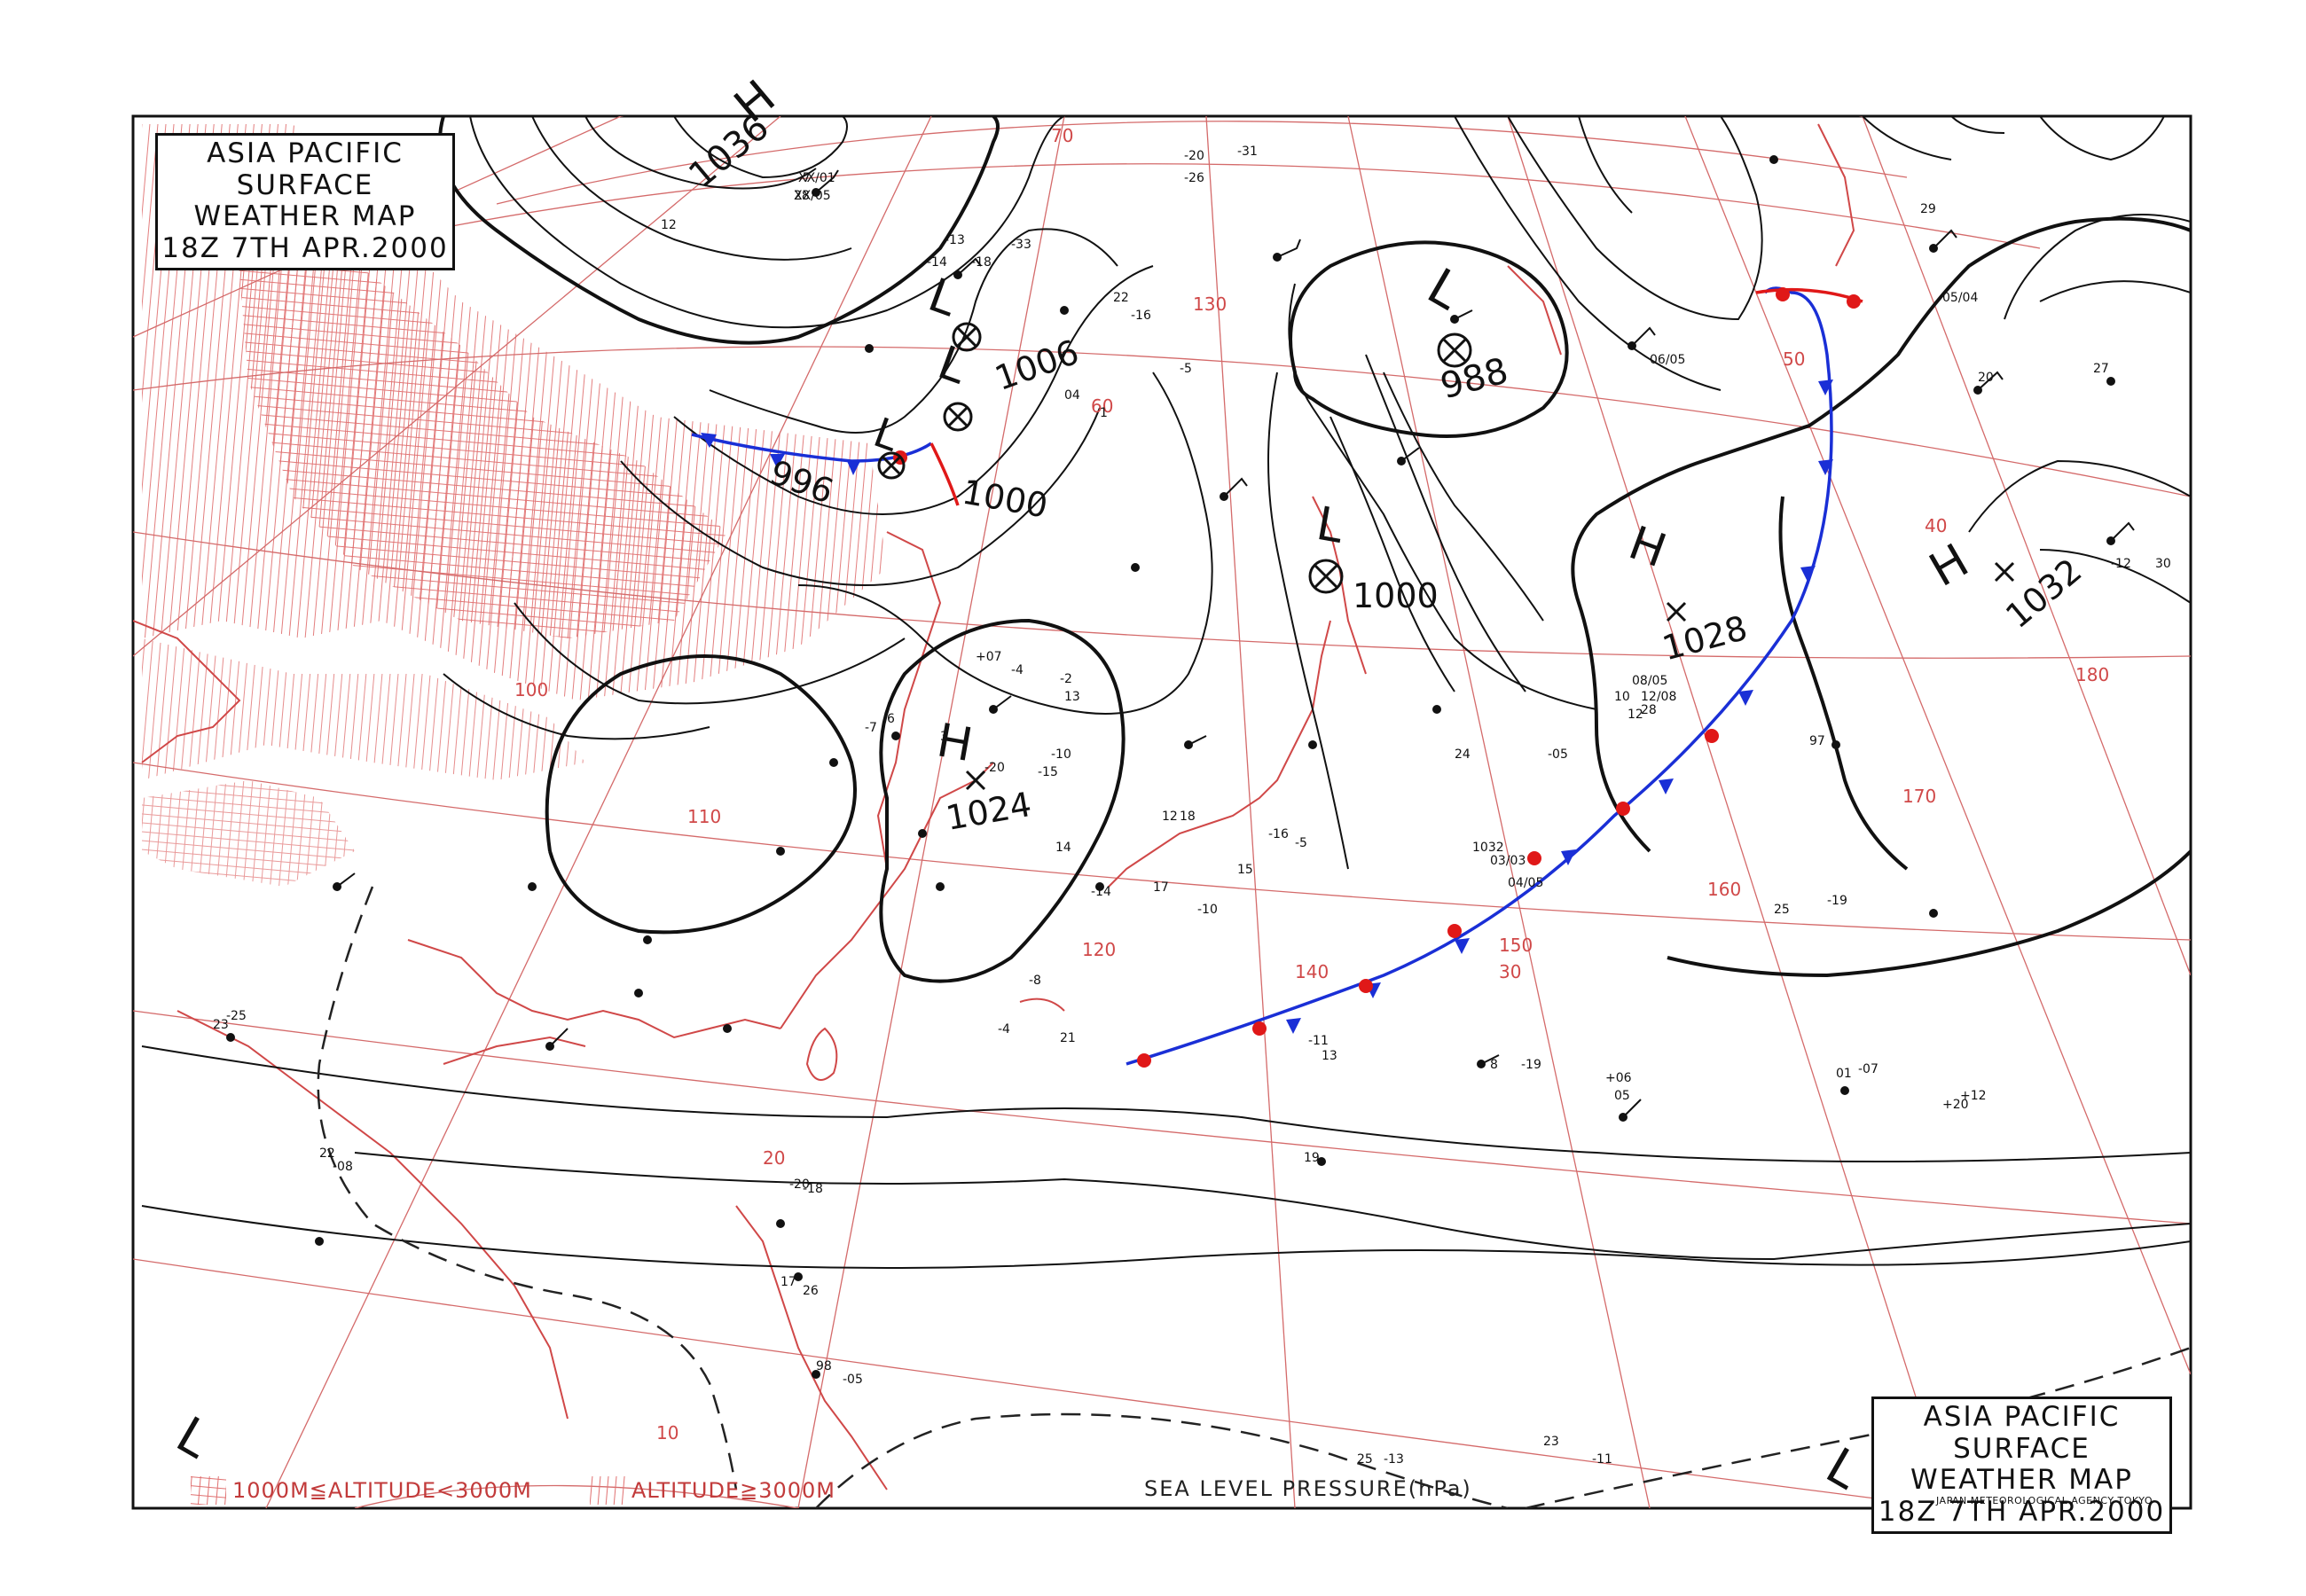  Describe the element at coordinates (943, 298) in the screenshot. I see `low-1006-symbol: L` at that location.